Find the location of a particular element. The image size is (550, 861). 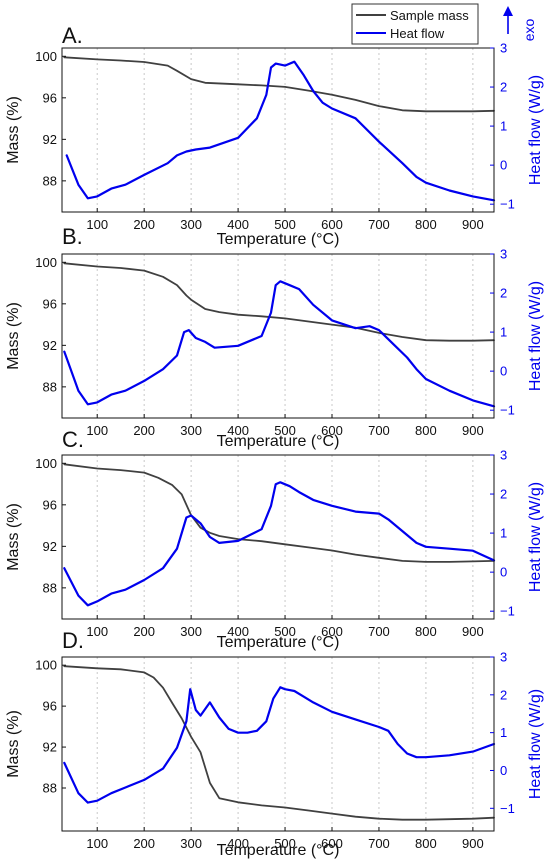

legend-frame is located at coordinates (415, 24).